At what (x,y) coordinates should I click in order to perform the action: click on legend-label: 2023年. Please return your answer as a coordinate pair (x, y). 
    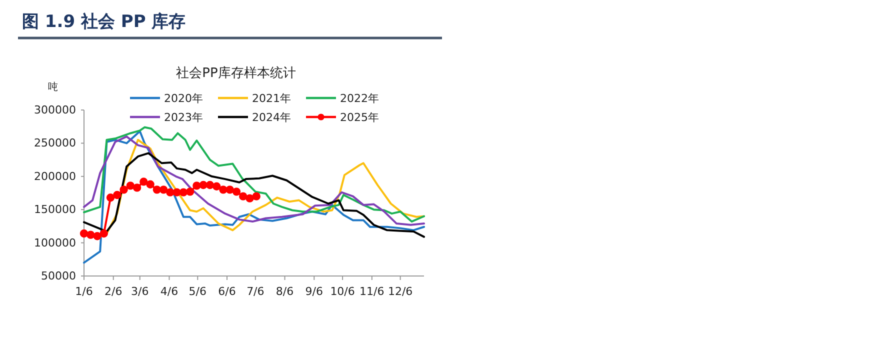
    Looking at the image, I should click on (183, 117).